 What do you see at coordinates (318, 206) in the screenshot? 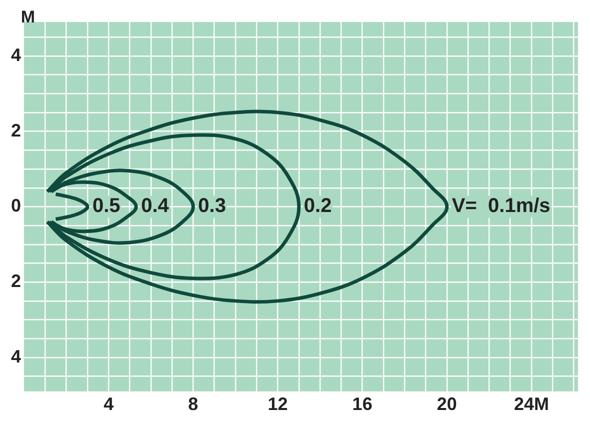
I see `series-label: 0.2` at bounding box center [318, 206].